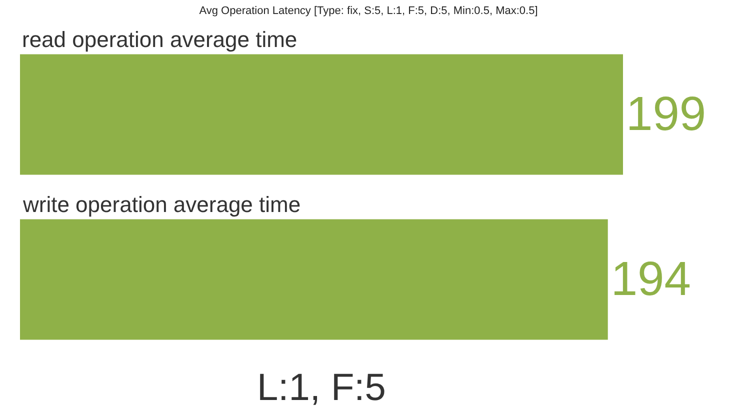  What do you see at coordinates (161, 204) in the screenshot?
I see `y-tick-label: write operation average time` at bounding box center [161, 204].